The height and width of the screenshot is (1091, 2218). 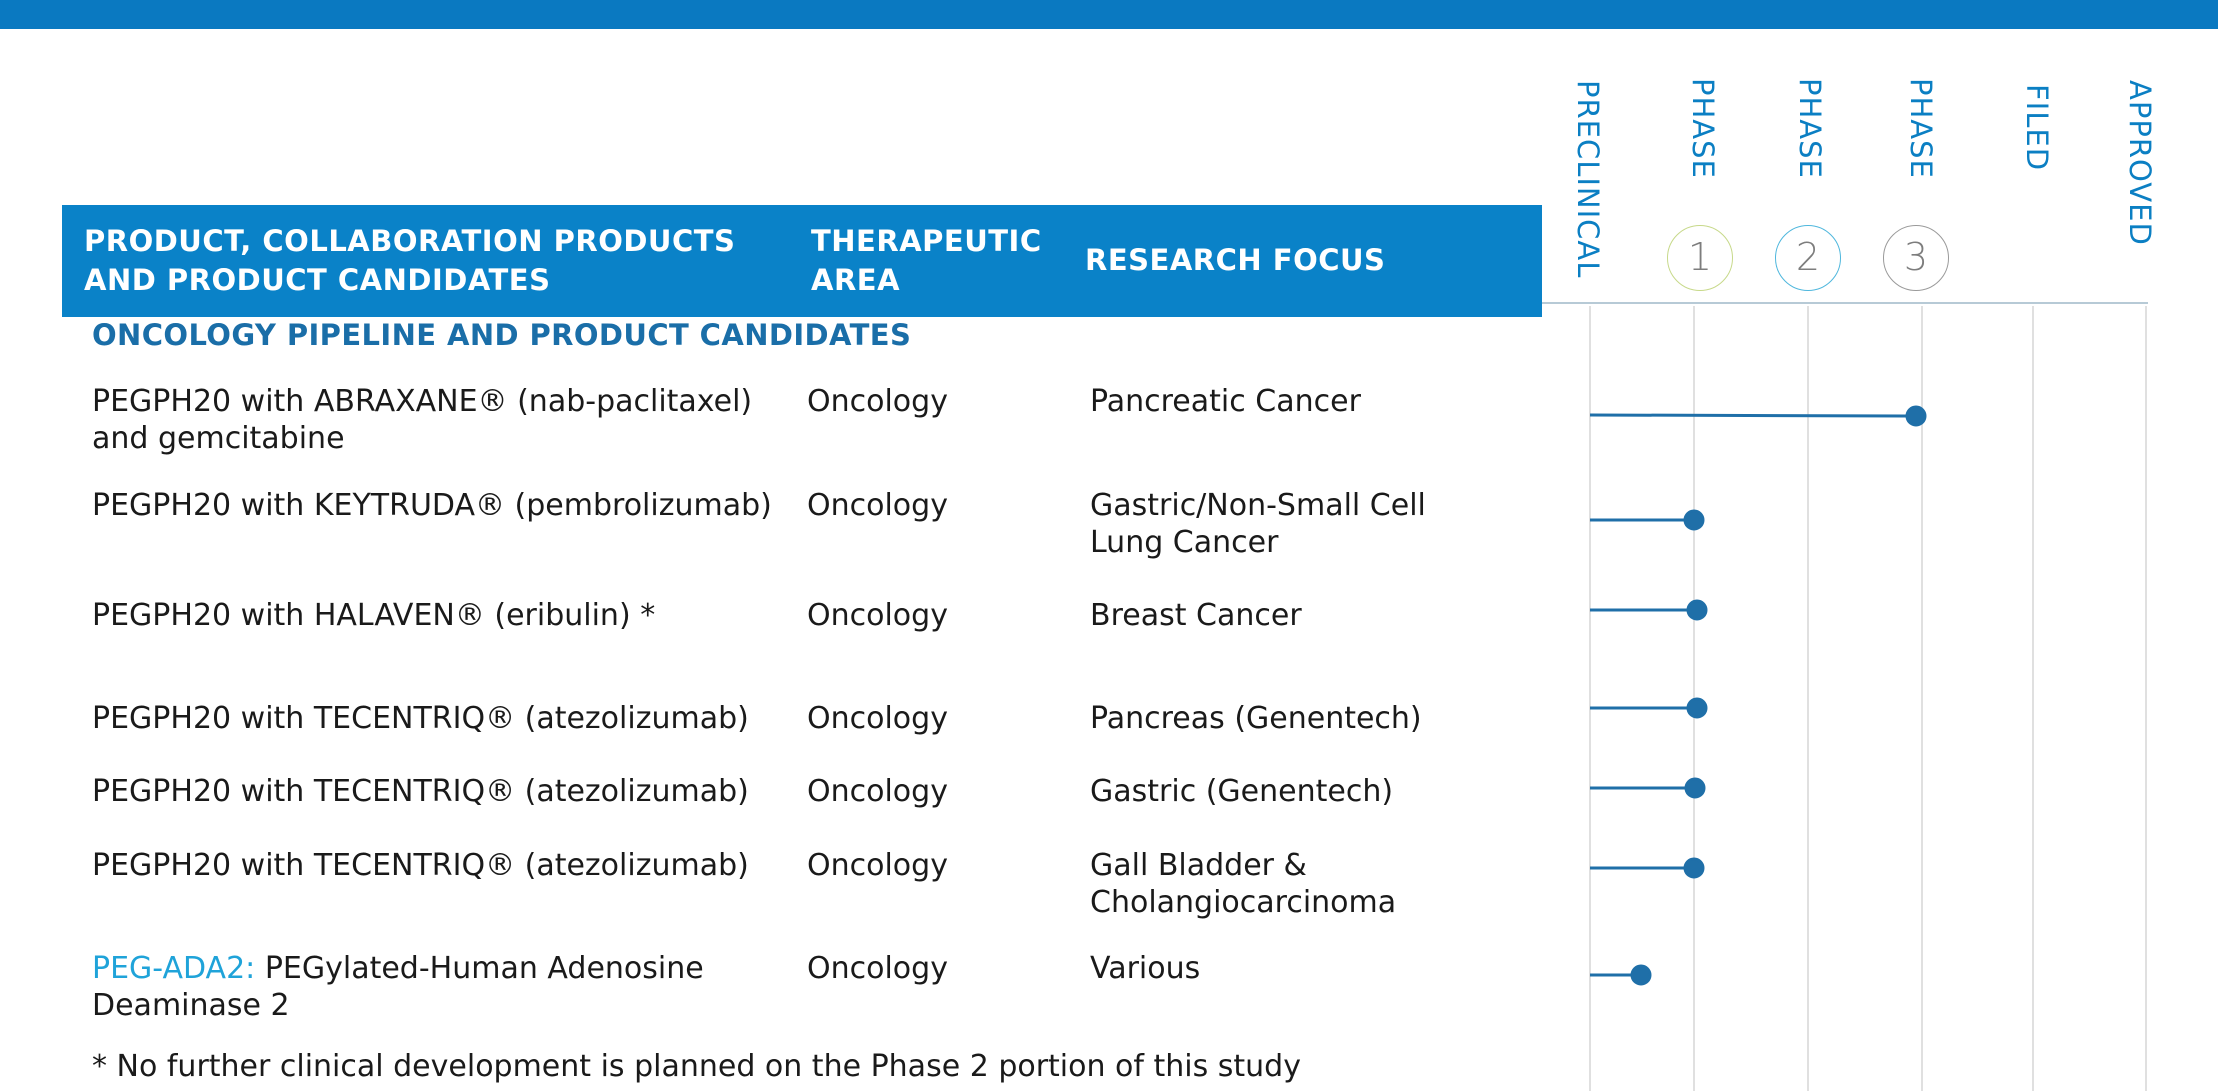 I want to click on progress-marker-row7, so click(x=1641, y=975).